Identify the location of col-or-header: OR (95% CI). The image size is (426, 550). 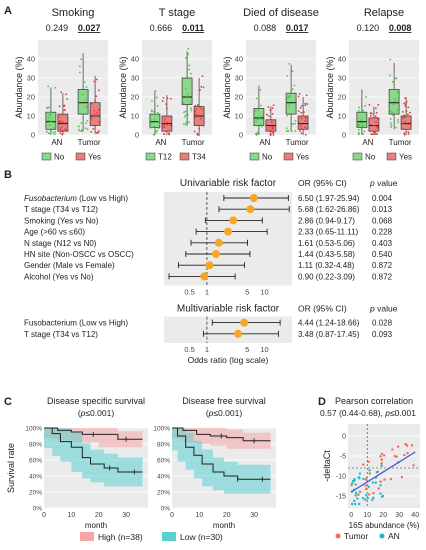
(322, 183).